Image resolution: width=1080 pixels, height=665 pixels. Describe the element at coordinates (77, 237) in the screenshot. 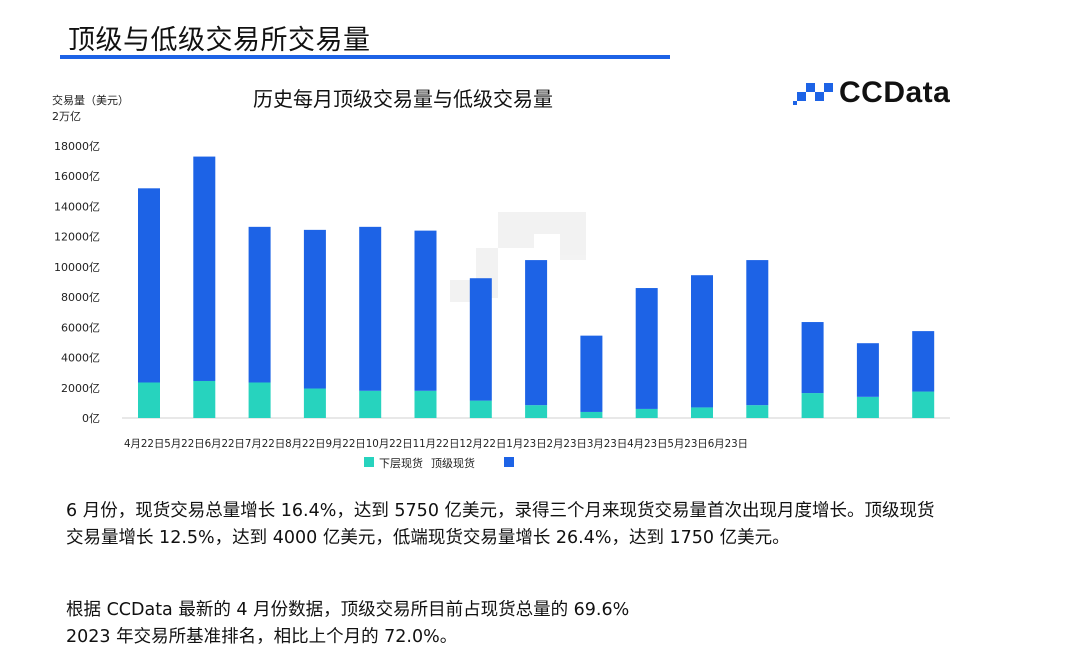

I see `y-tick-label: 12000亿` at that location.